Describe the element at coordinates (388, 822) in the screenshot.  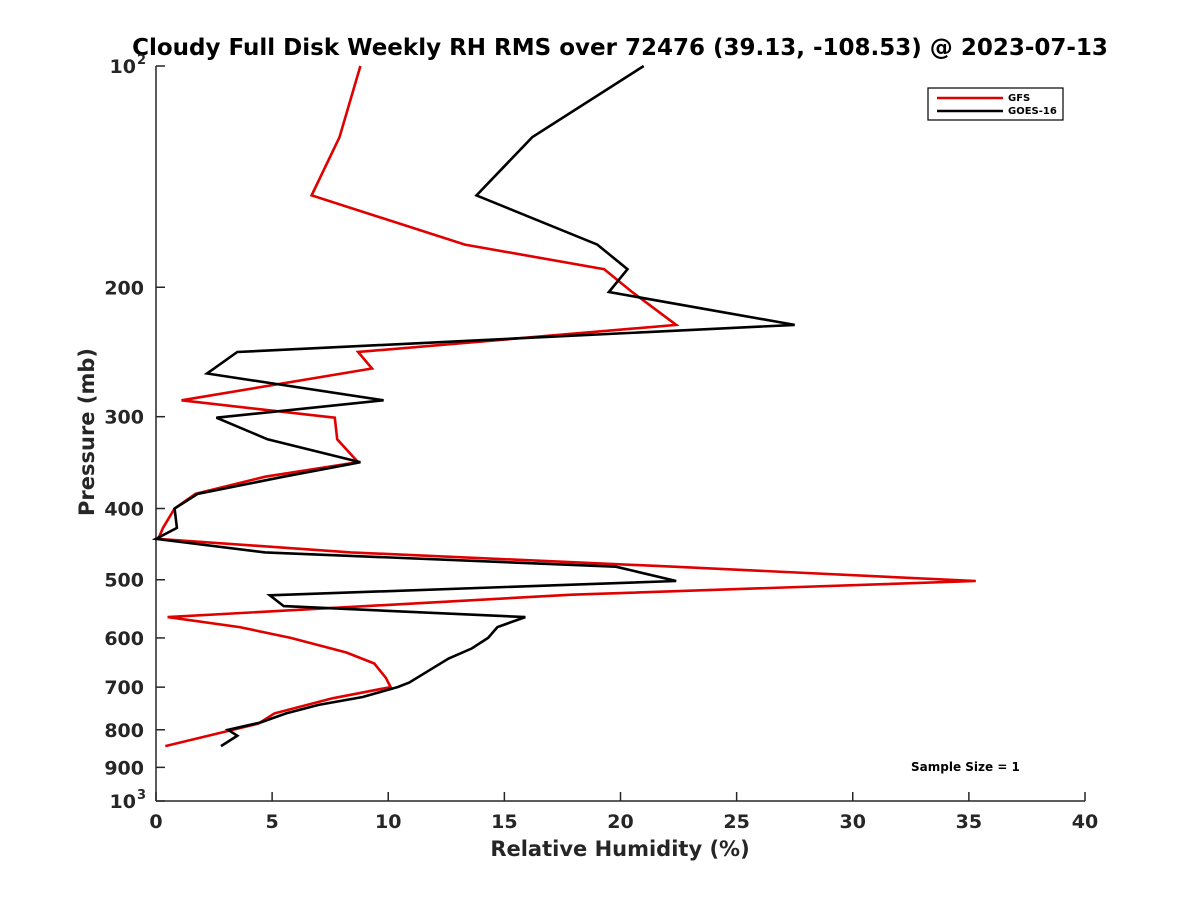
I see `x-tick-label: 10` at that location.